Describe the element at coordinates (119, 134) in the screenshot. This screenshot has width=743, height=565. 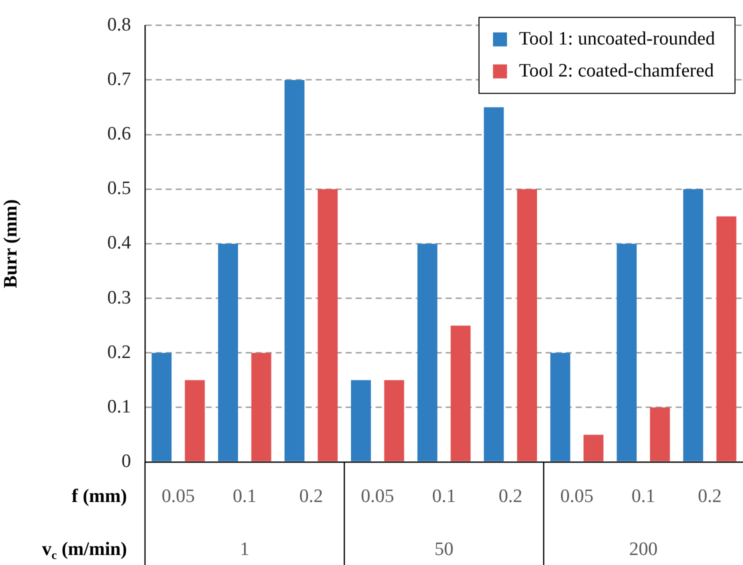
I see `y-tick-label: 0.6` at that location.